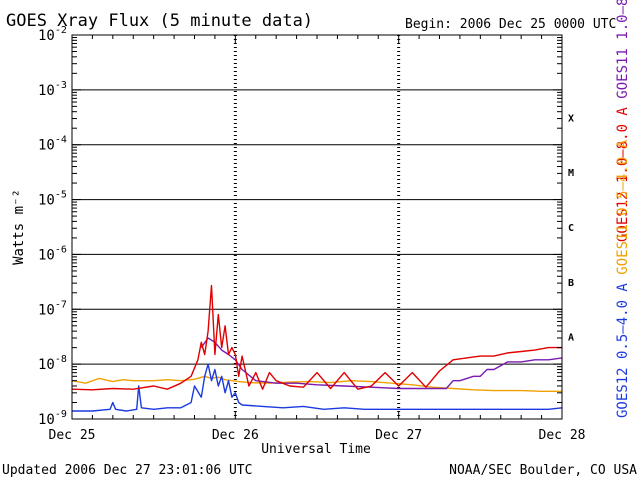 This screenshot has height=480, width=640. What do you see at coordinates (52, 144) in the screenshot?
I see `y-tick-label: 10⁻⁴` at bounding box center [52, 144].